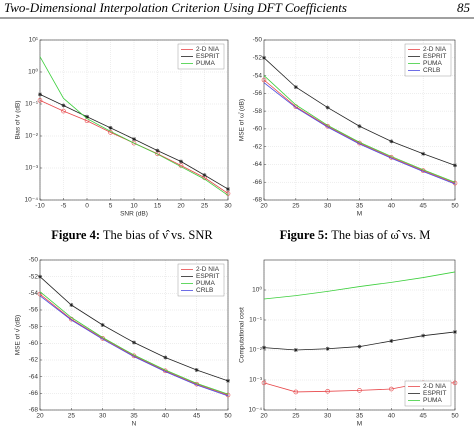 Image resolution: width=474 pixels, height=432 pixels. Describe the element at coordinates (134, 424) in the screenshot. I see `x-axis-label: N` at that location.